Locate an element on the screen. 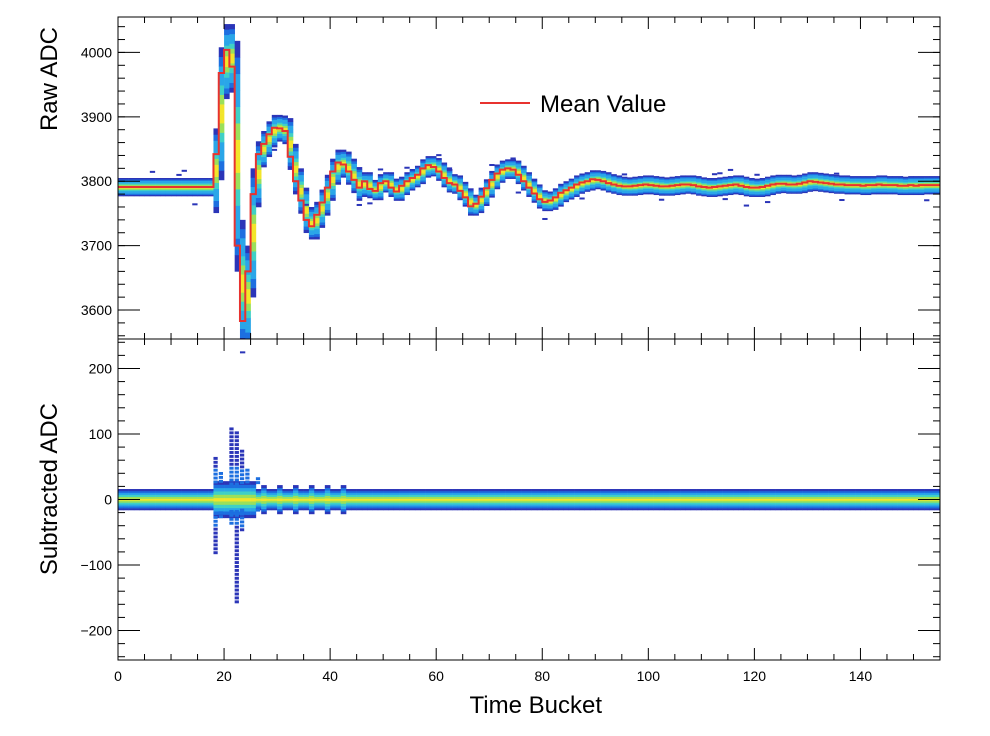 This screenshot has width=990, height=736. time-bucket-x-tick-label: 80 is located at coordinates (542, 676).